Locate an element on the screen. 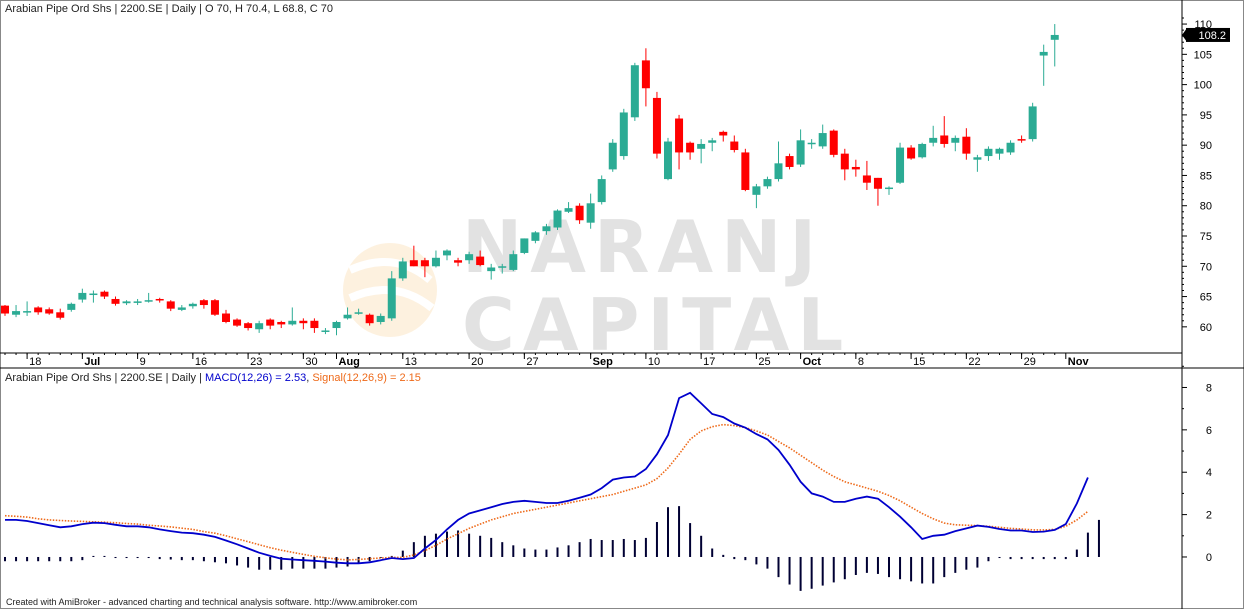 The width and height of the screenshot is (1244, 609). macd-tick-label: 6 is located at coordinates (1209, 431).